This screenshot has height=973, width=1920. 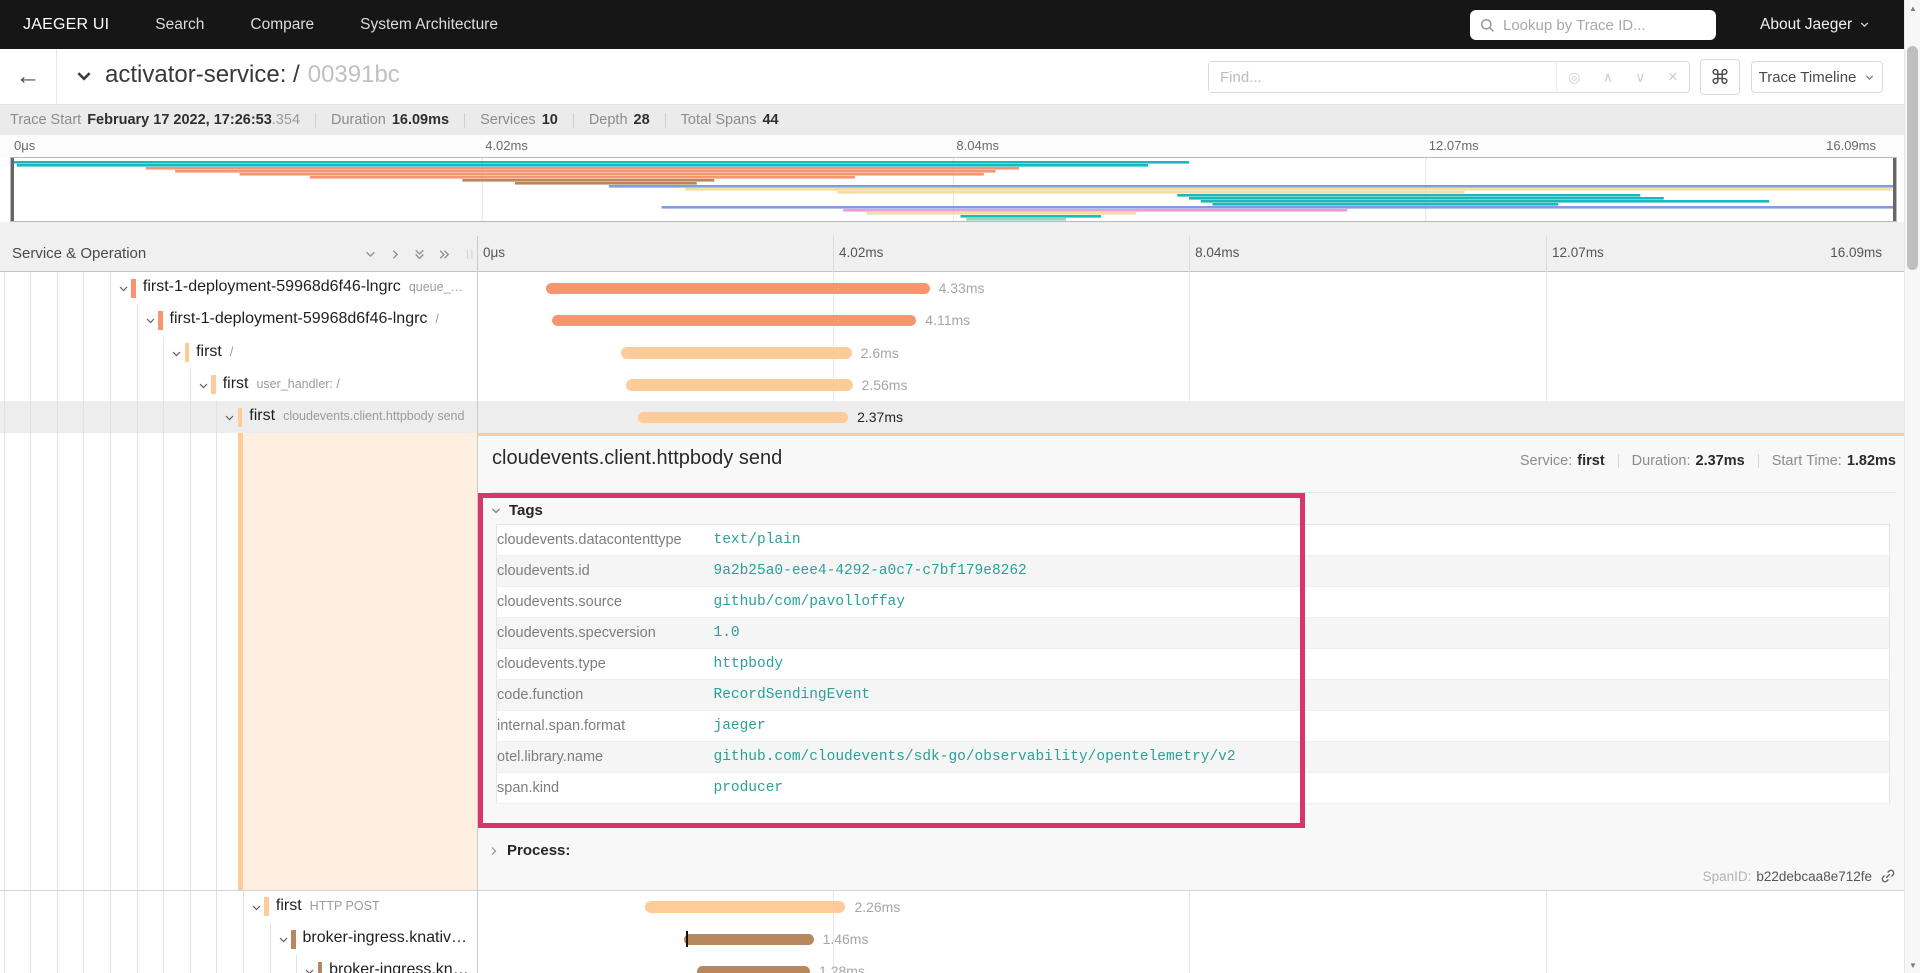 I want to click on service-name: first-1-deployment-59968d6f46-lngrc /, so click(x=304, y=319).